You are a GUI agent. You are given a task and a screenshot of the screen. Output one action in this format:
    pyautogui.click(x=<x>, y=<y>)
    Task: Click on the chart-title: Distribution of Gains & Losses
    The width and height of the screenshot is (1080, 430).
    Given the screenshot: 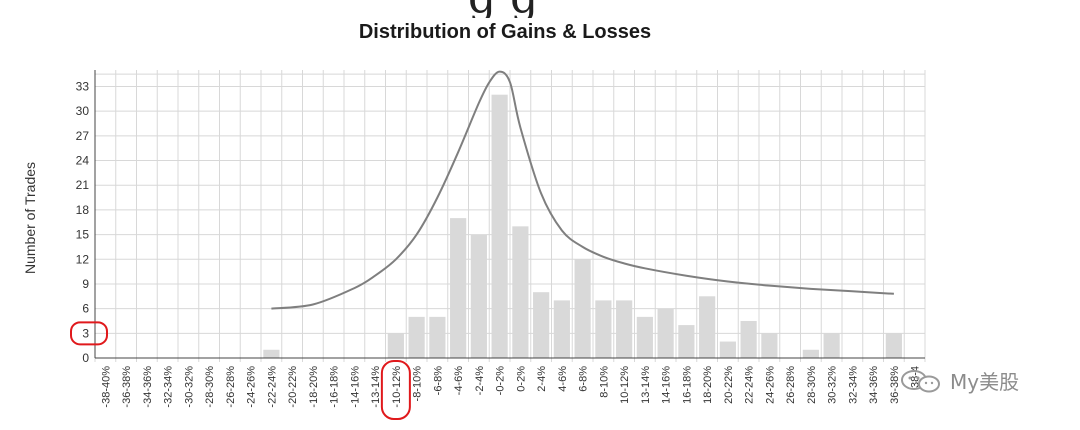 What is the action you would take?
    pyautogui.click(x=505, y=32)
    